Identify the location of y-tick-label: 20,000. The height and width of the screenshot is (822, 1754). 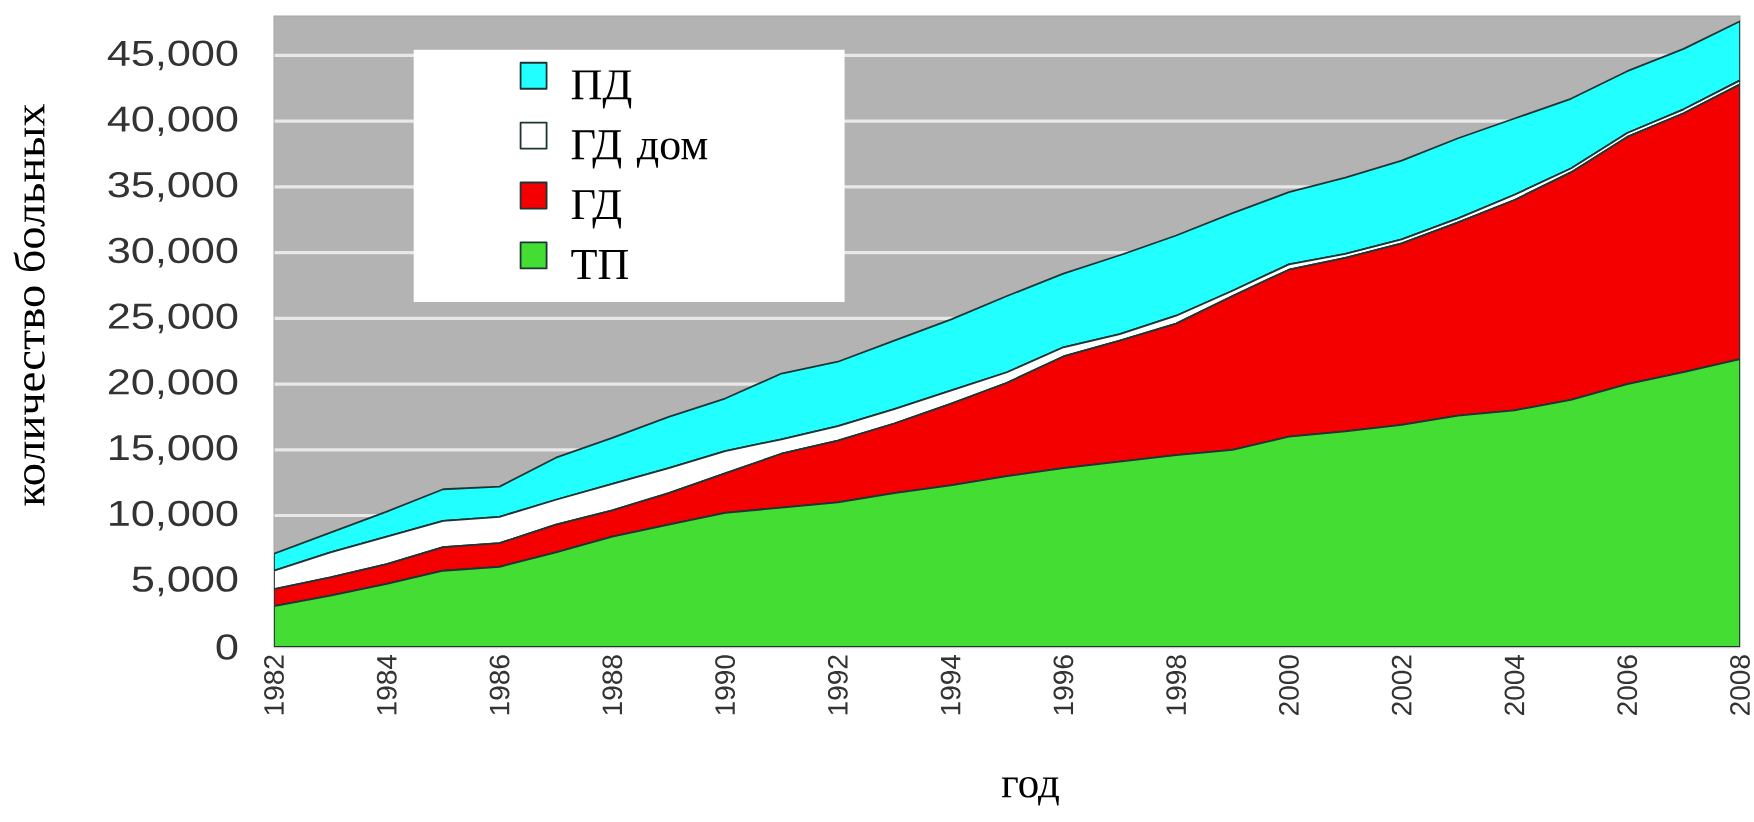
(173, 384).